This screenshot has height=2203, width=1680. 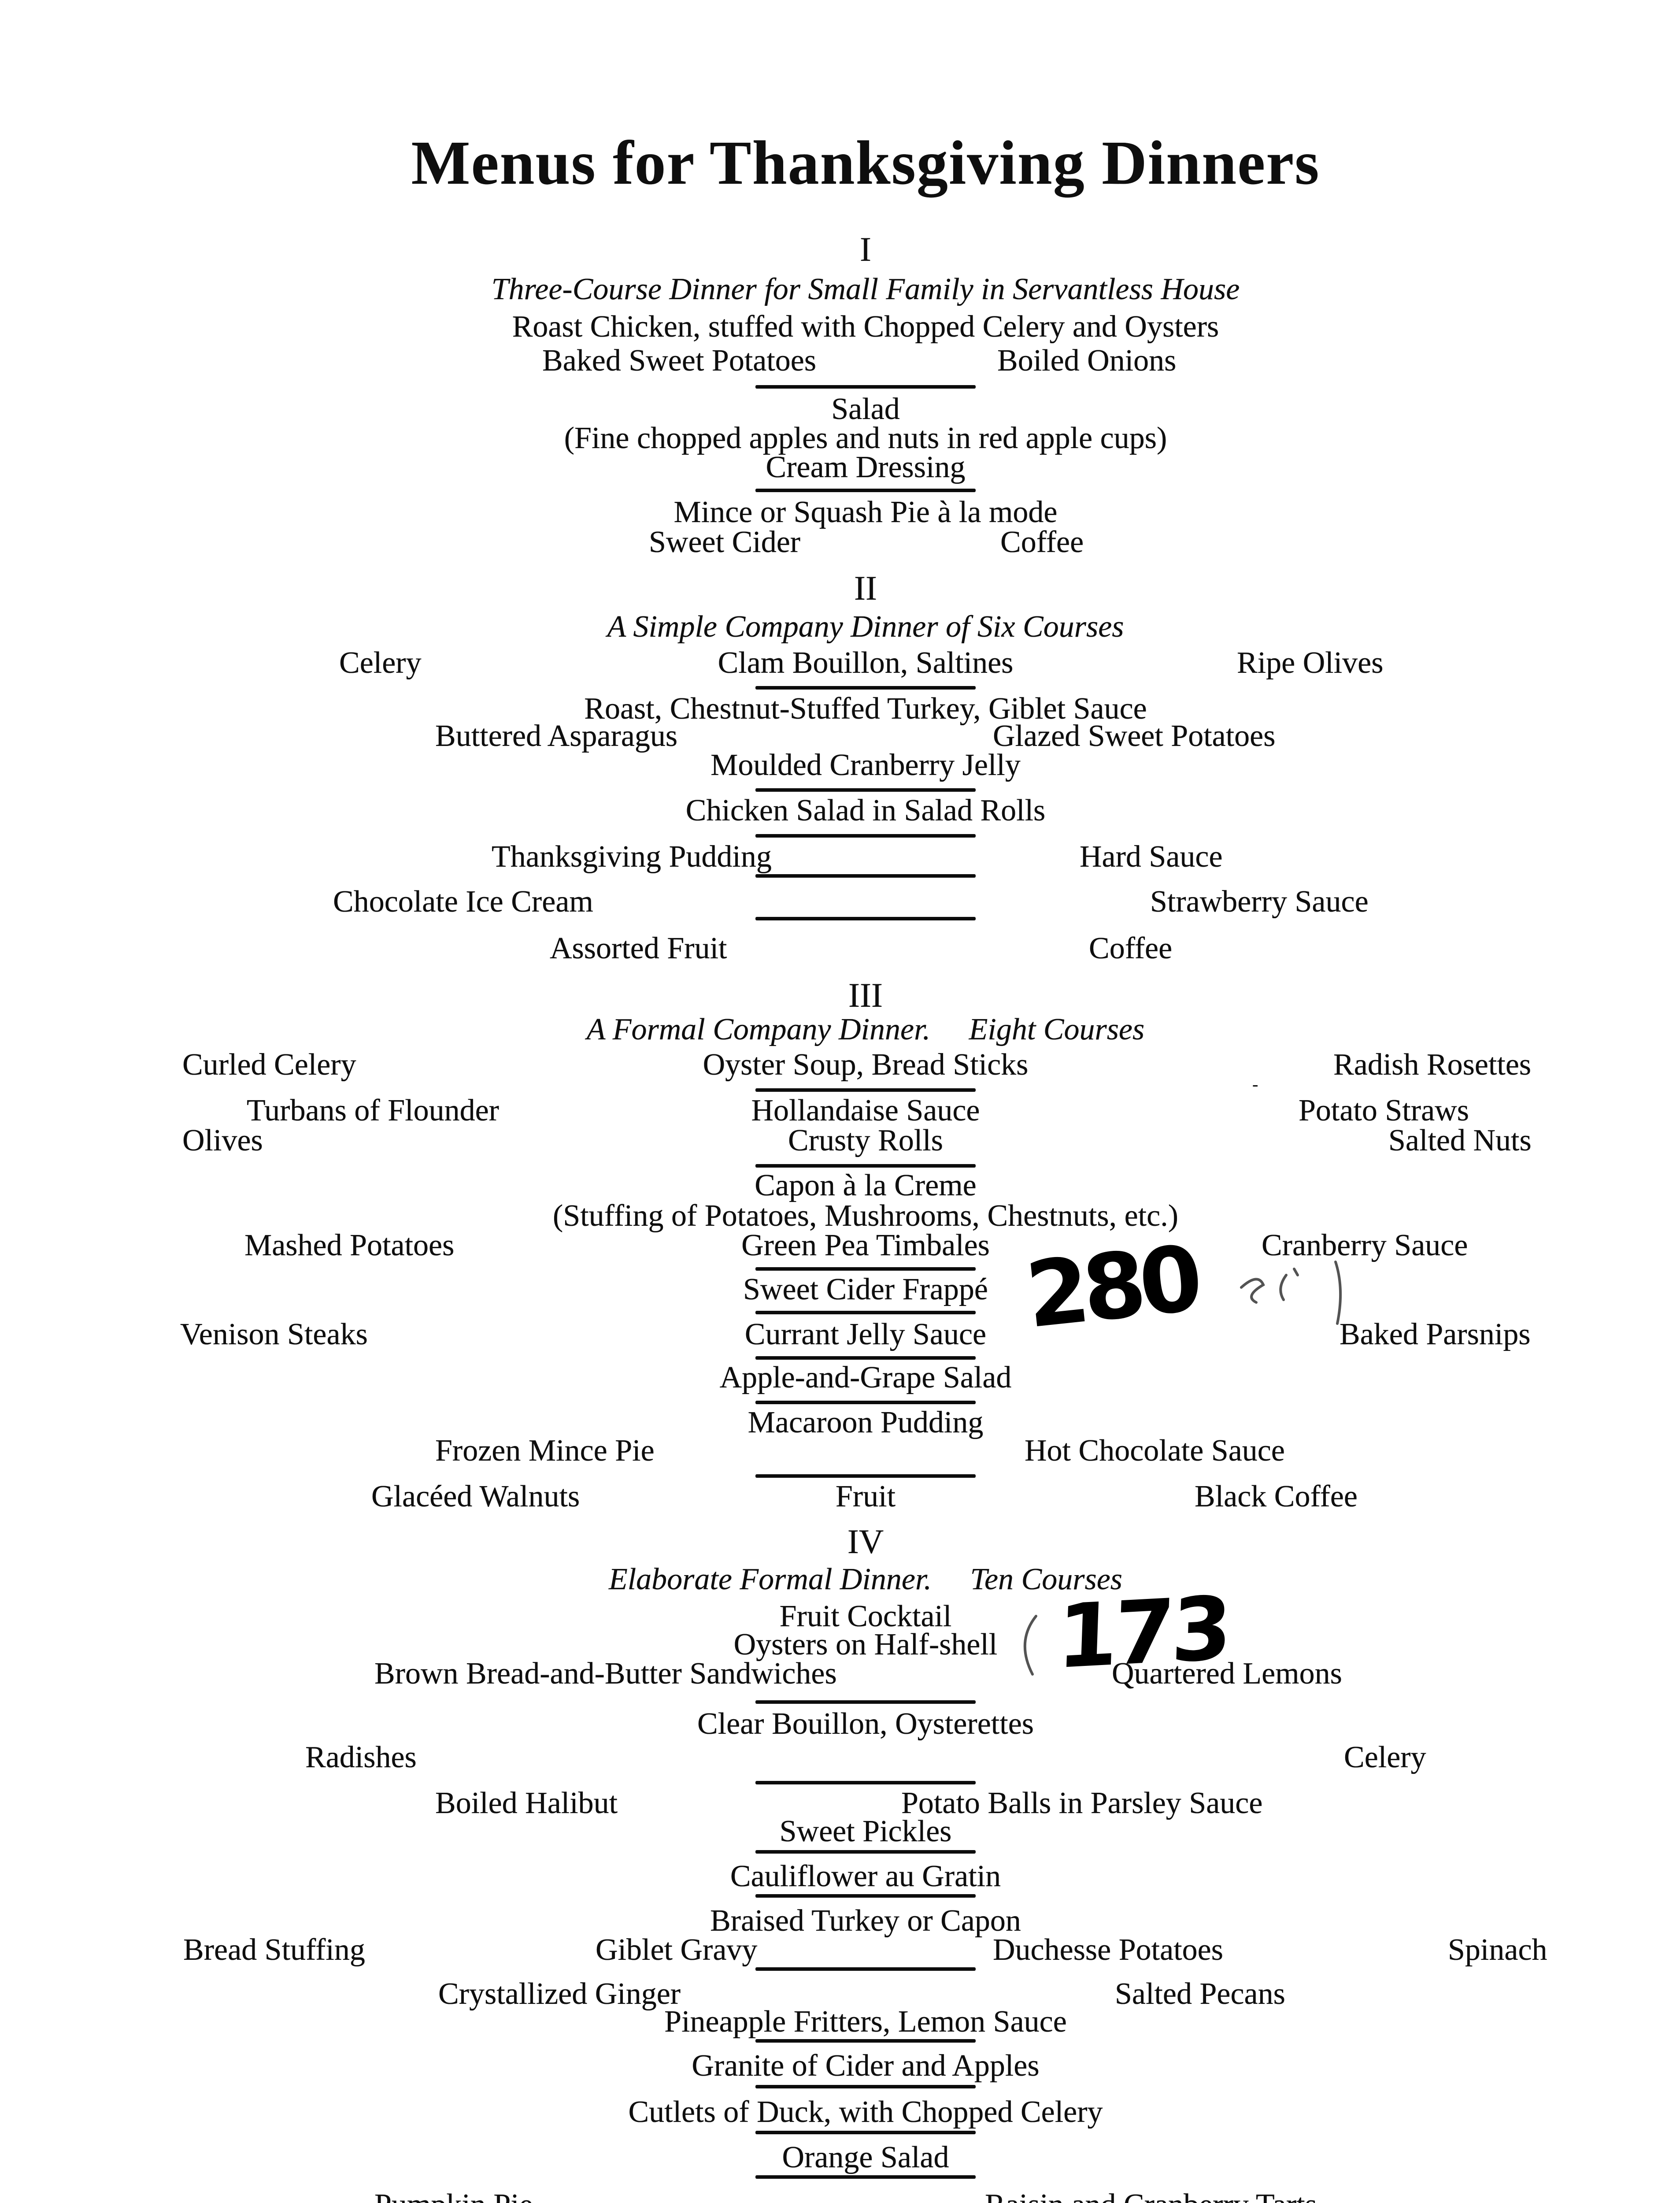 I want to click on menu-4-braised-turkey: Braised Turkey or Capon, so click(x=865, y=1921).